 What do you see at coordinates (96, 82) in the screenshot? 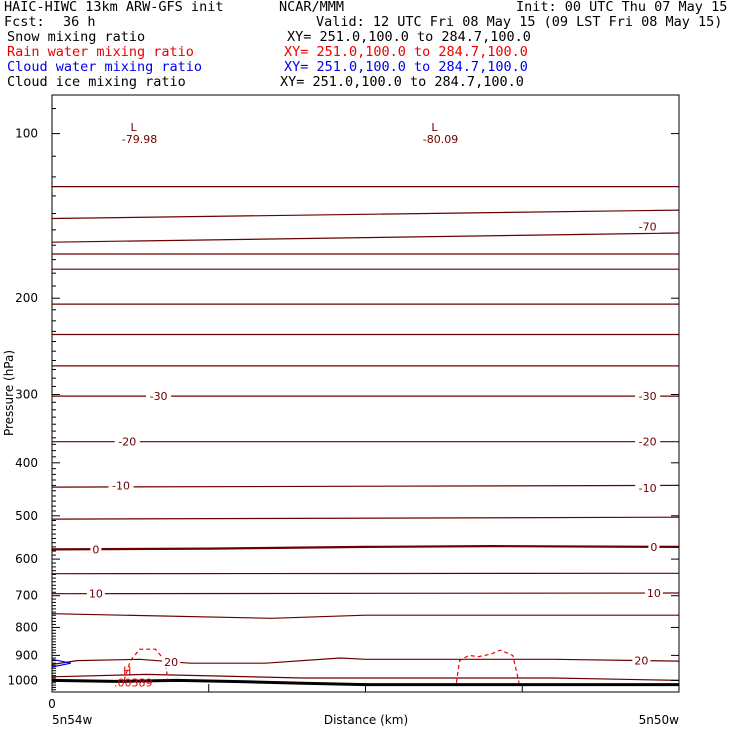
I see `legend-cloud-ice-label: Cloud ice mixing ratio` at bounding box center [96, 82].